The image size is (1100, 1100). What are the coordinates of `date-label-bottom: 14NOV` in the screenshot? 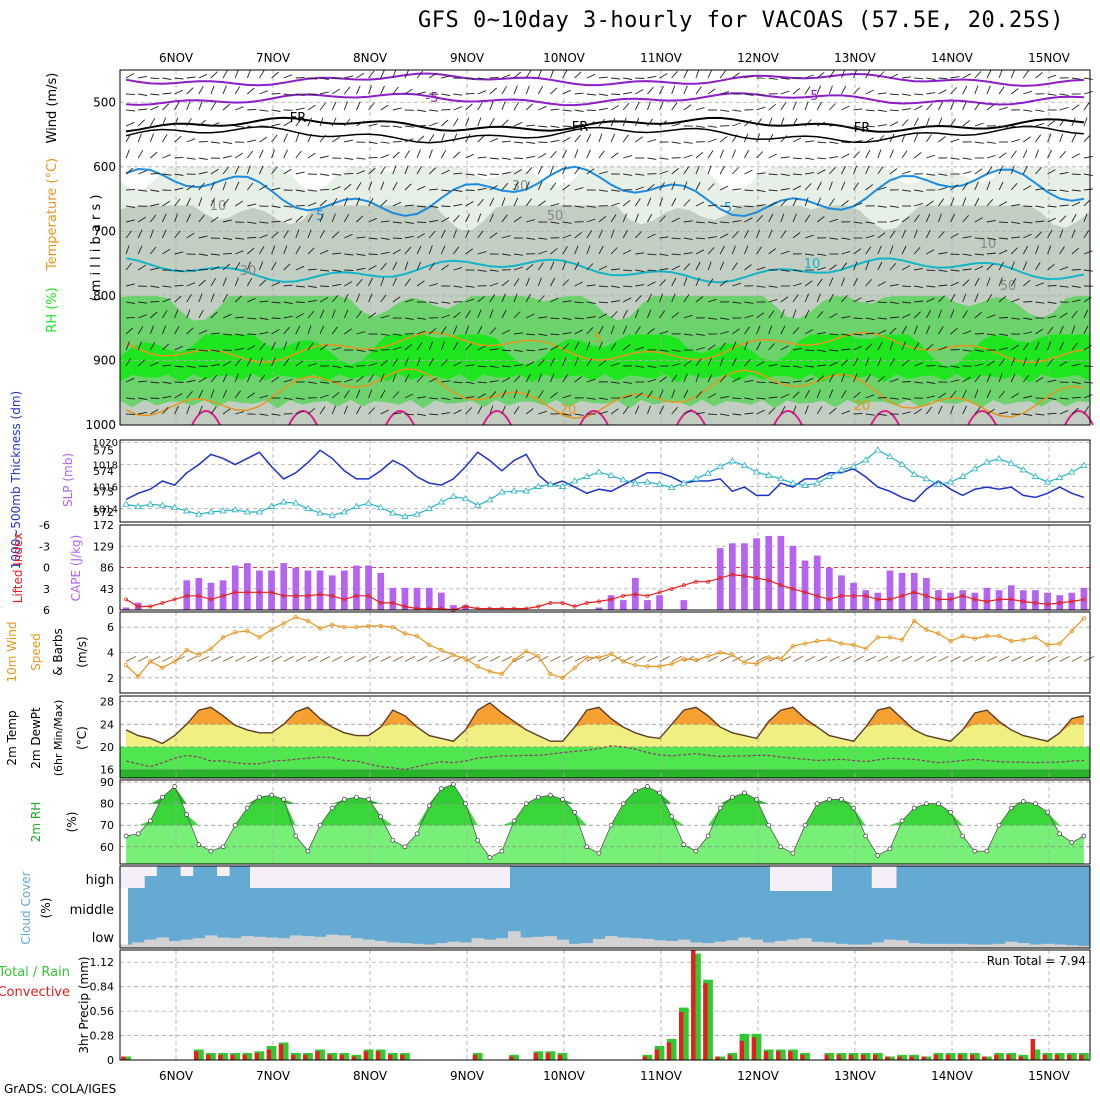 It's located at (952, 1076).